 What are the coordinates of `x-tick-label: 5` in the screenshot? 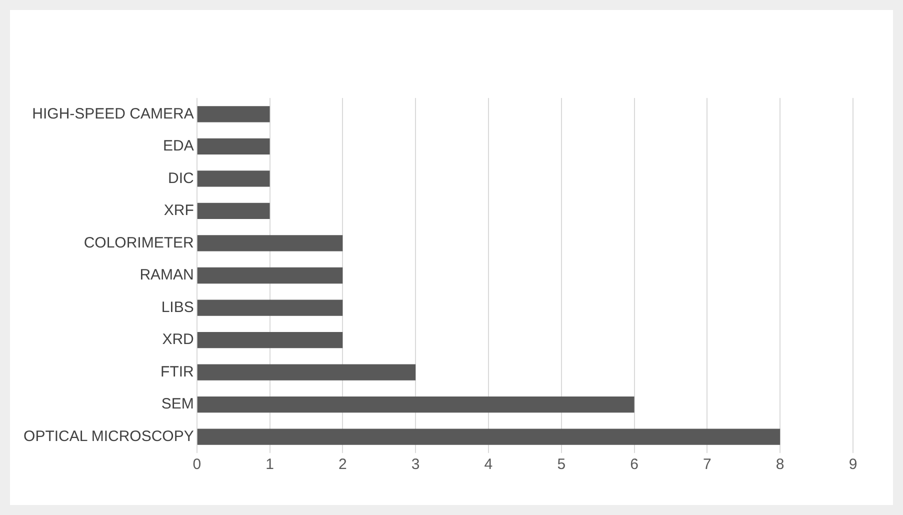 It's located at (561, 465).